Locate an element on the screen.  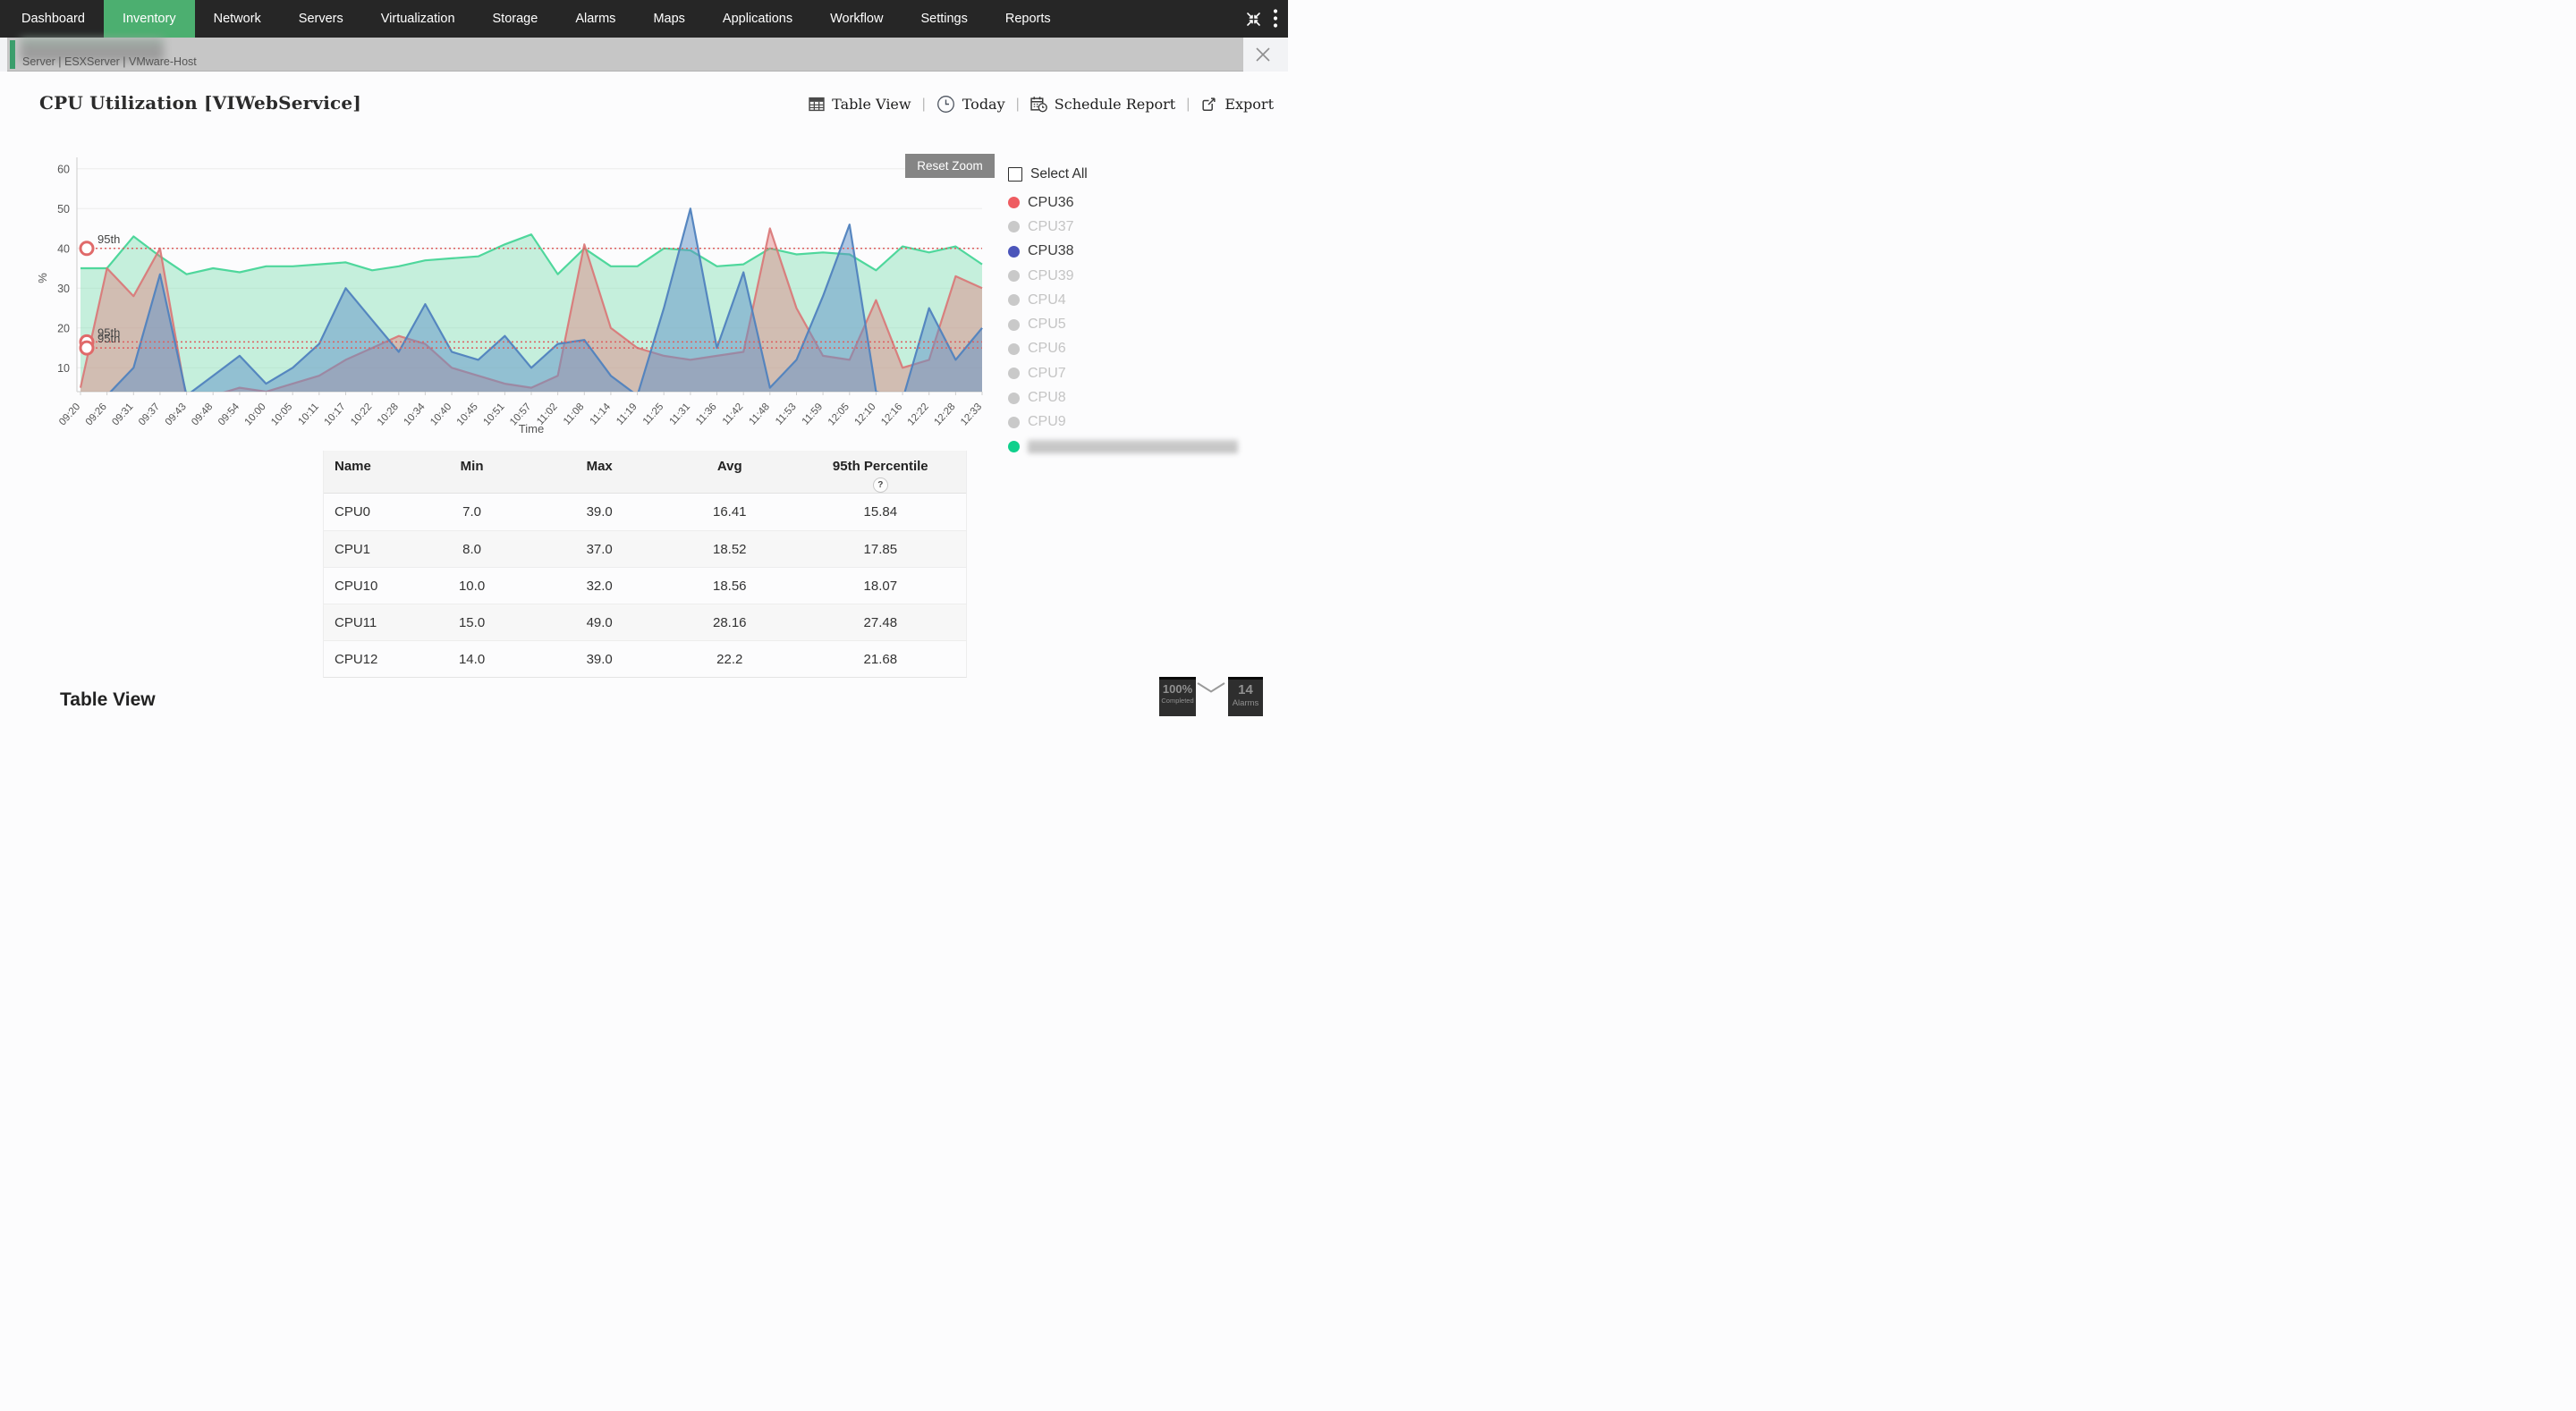
legend-item-label: CPU39 is located at coordinates (1051, 275).